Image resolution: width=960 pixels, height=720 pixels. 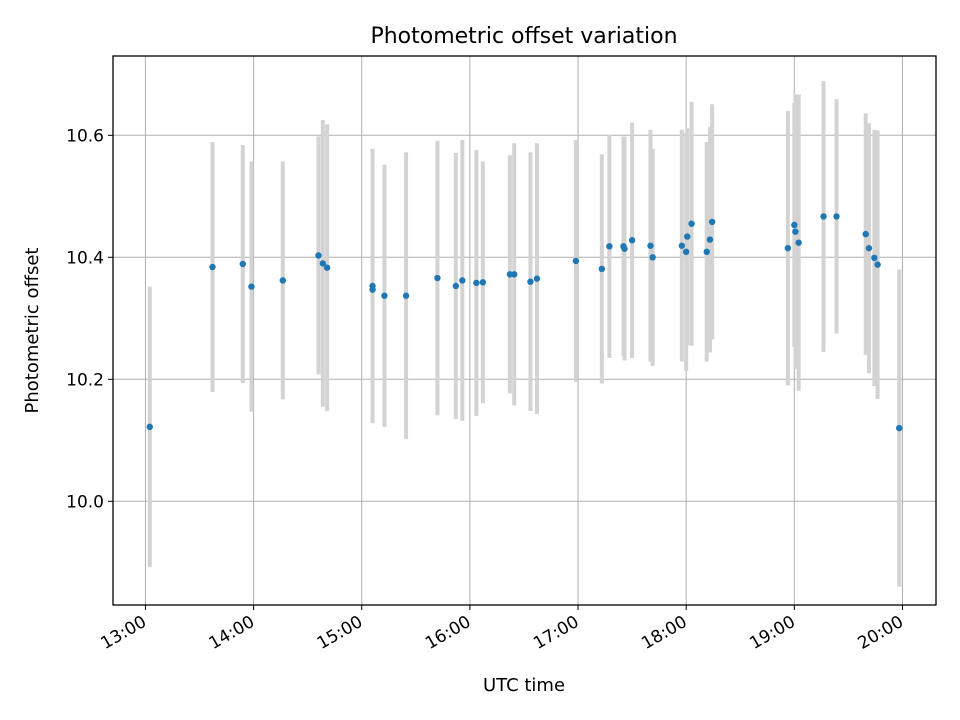 I want to click on y-axis-label: Photometric offset, so click(x=32, y=331).